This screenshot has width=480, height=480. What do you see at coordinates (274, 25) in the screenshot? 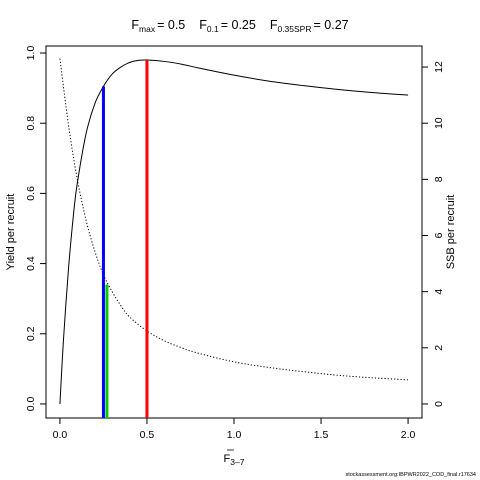
I see `fspr-label: F` at bounding box center [274, 25].